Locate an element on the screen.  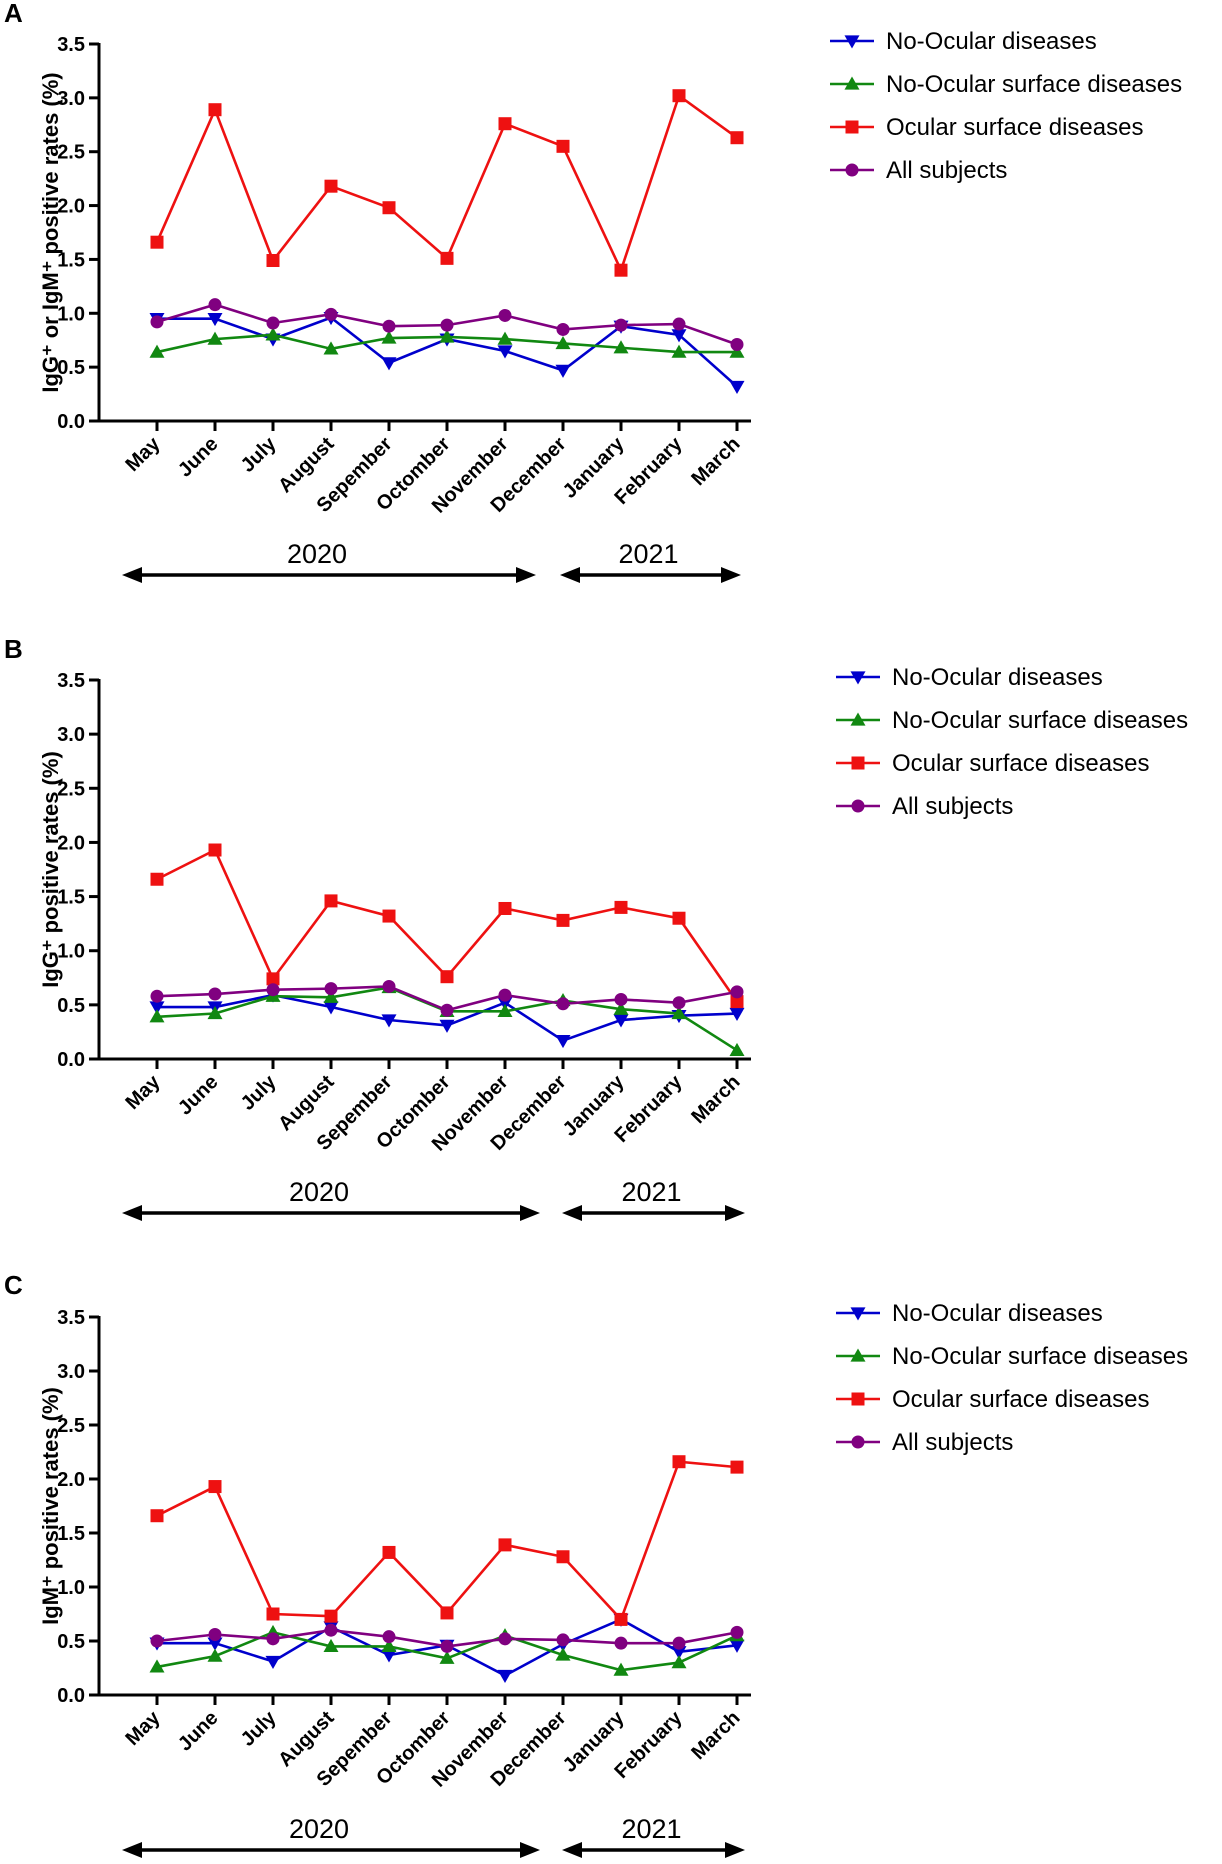
data-point-ocular-surface-diseases-octomber is located at coordinates (447, 1613).